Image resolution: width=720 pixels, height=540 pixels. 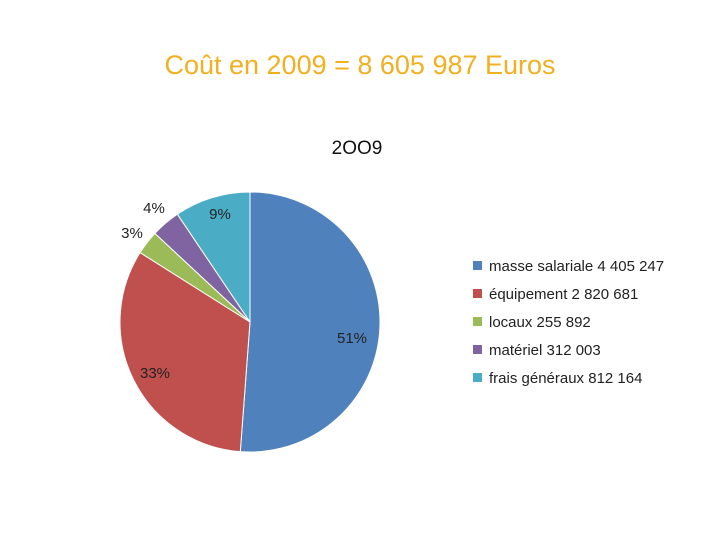 I want to click on legend-label-4: matériel 312 003, so click(x=545, y=350).